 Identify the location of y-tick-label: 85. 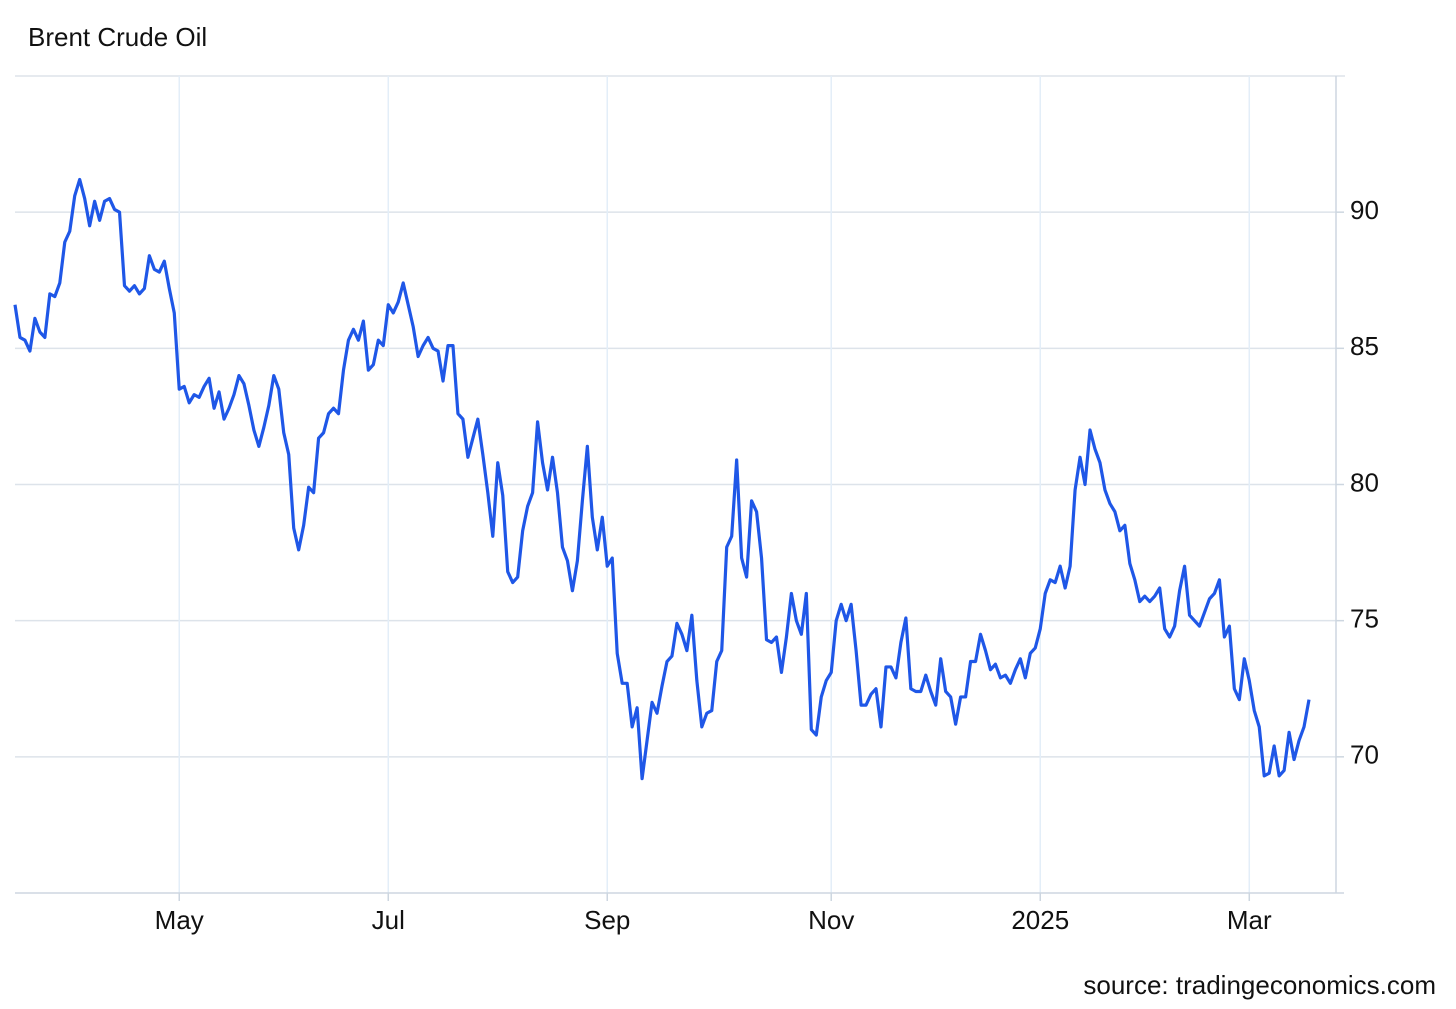
(1364, 346).